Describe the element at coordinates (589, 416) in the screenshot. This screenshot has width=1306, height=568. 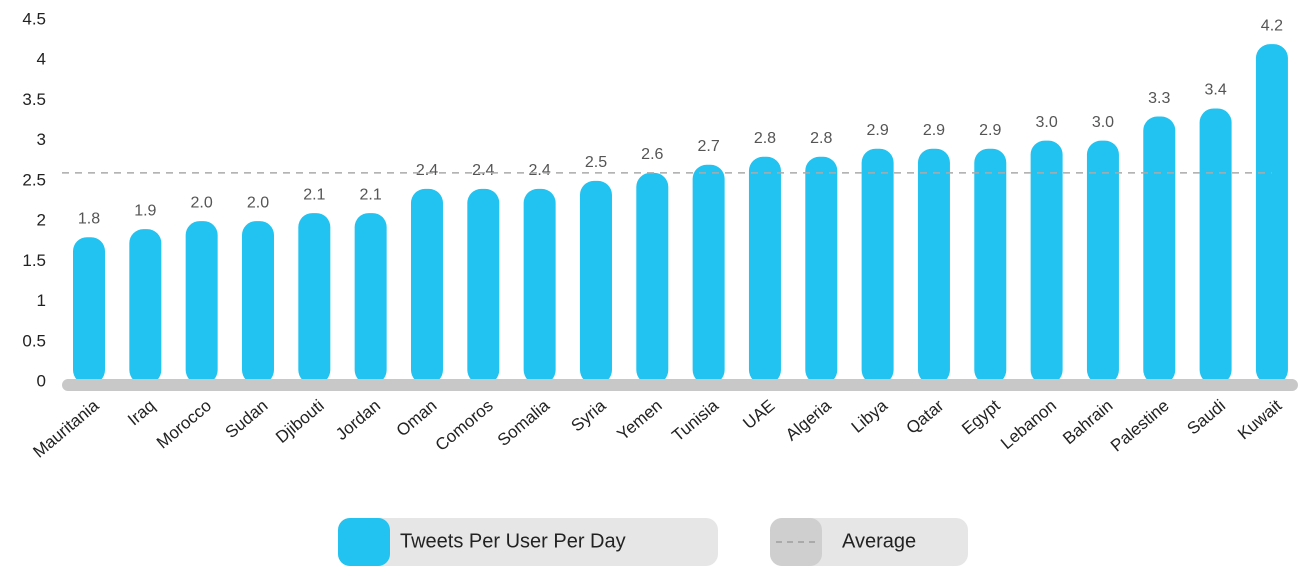
I see `x-tick-label: Syria` at that location.